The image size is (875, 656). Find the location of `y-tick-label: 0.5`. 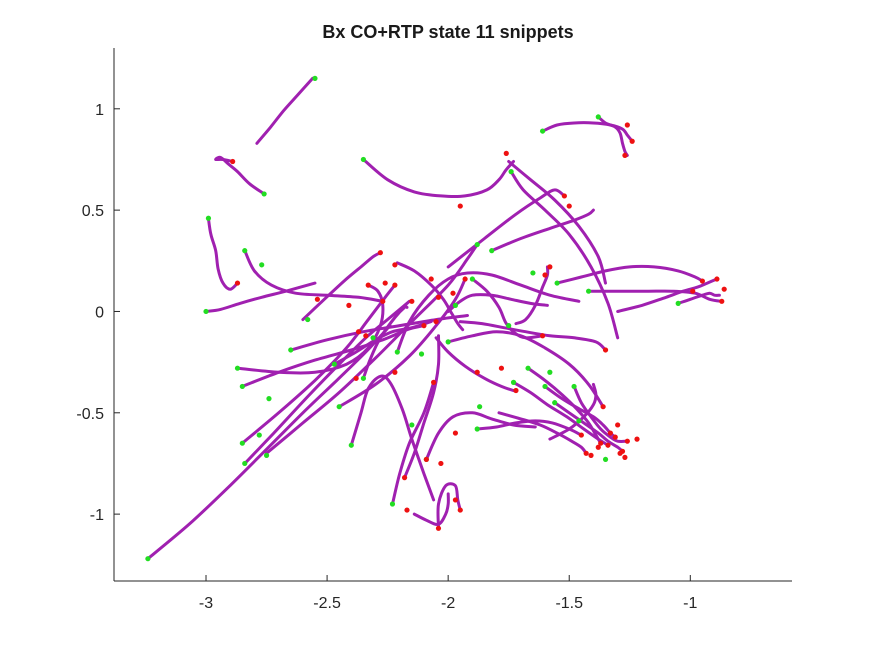

y-tick-label: 0.5 is located at coordinates (93, 211).